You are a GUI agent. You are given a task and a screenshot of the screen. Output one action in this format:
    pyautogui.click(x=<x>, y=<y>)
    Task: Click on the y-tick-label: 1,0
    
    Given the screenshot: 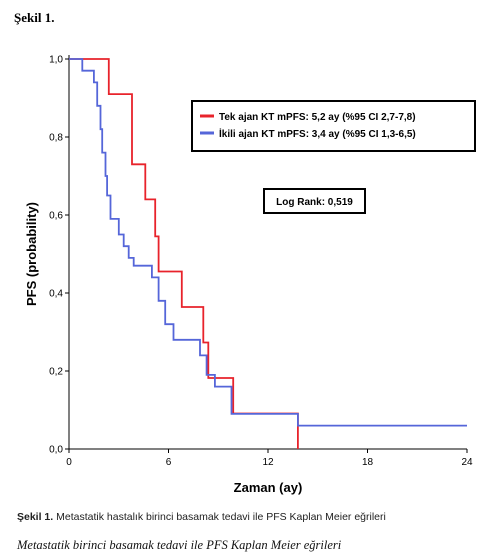 What is the action you would take?
    pyautogui.click(x=56, y=60)
    